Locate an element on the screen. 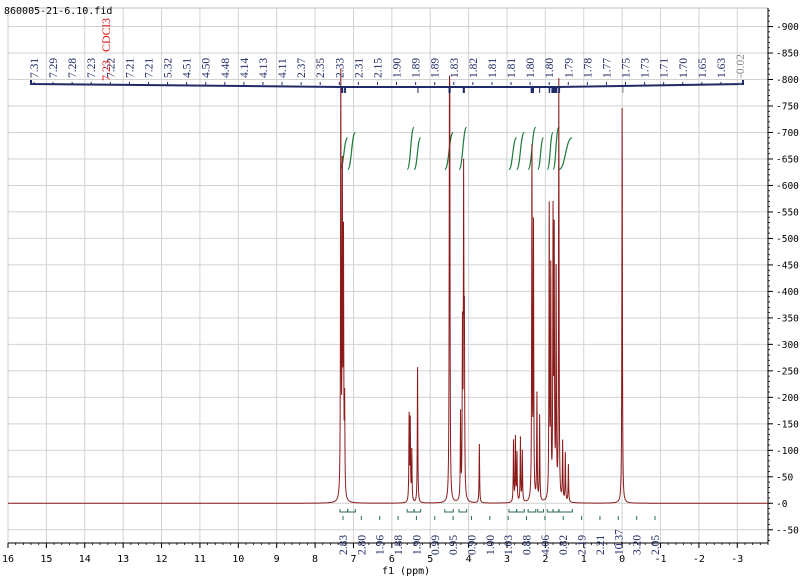  x-tick-label: -1 is located at coordinates (661, 559).